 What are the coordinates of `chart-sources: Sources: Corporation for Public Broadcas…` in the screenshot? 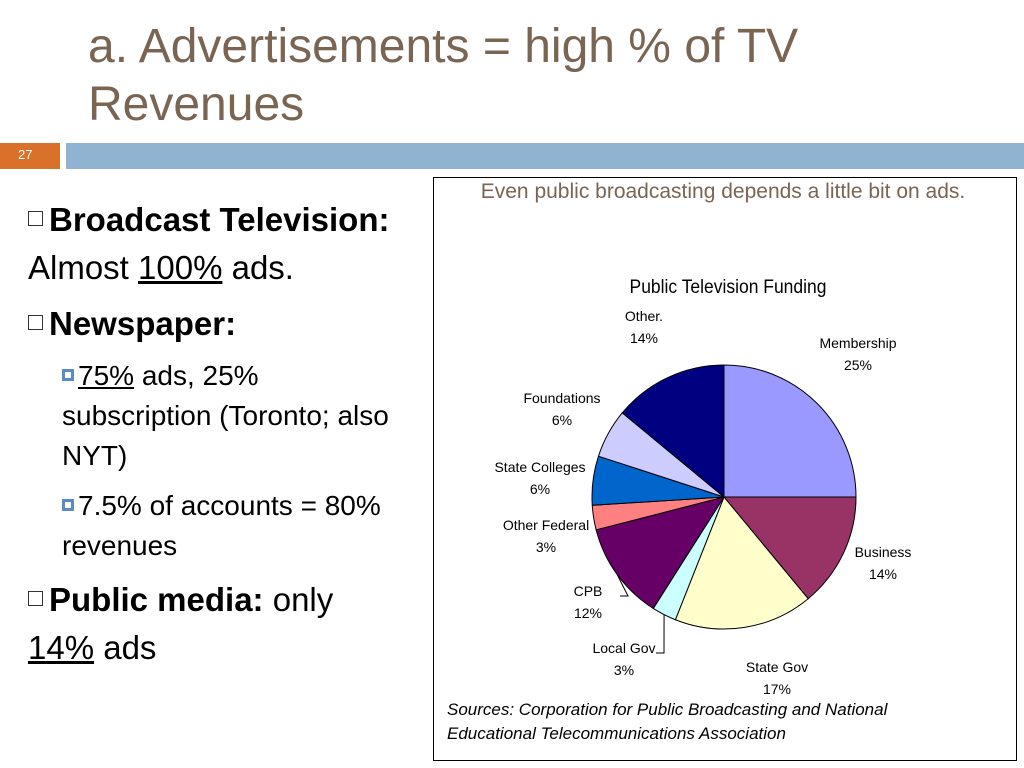 It's located at (667, 721).